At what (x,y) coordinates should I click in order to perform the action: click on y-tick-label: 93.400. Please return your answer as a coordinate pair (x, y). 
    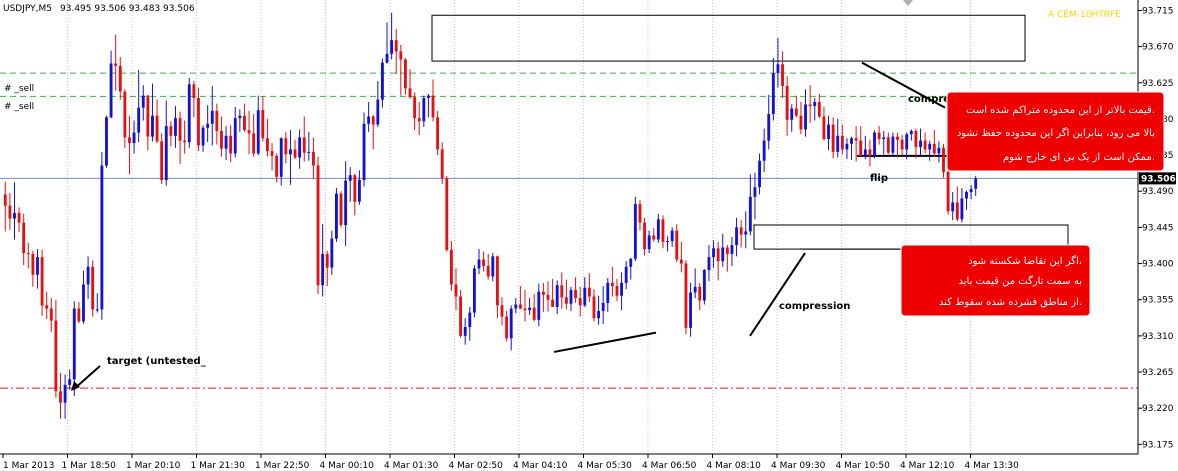
    Looking at the image, I should click on (1158, 265).